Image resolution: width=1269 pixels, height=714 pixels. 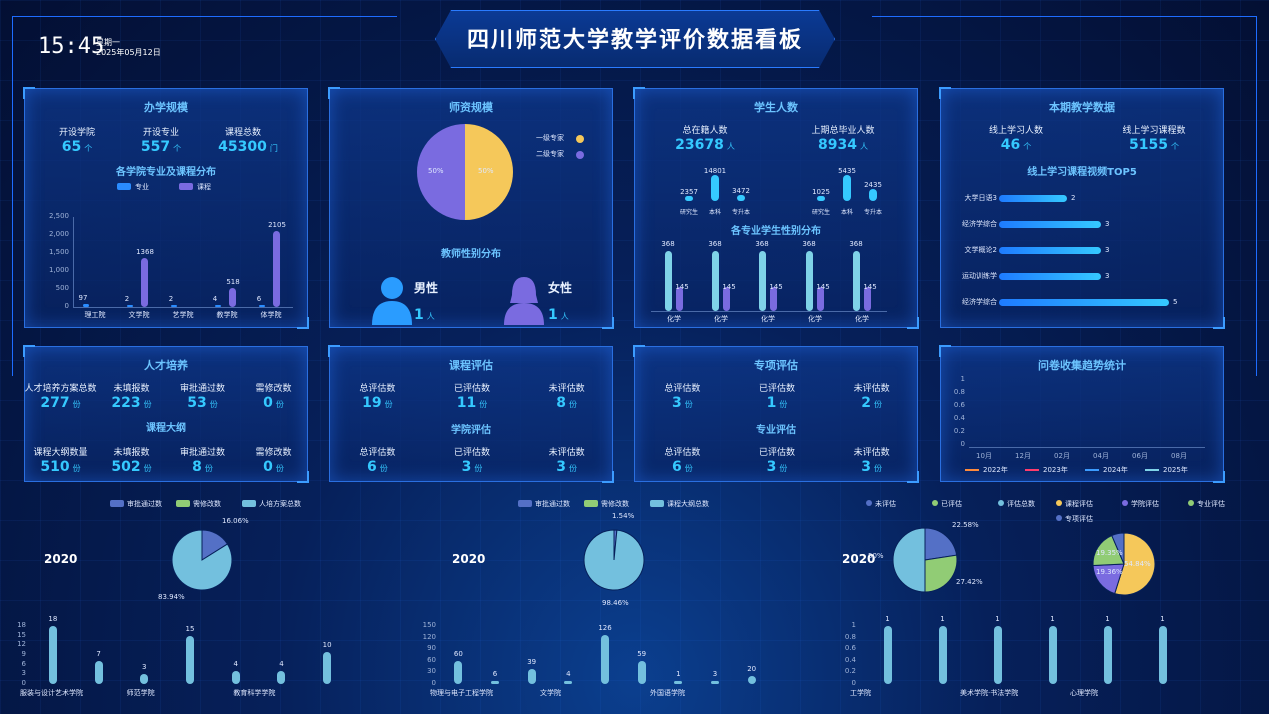 I want to click on legend-label: 需修改数, so click(x=615, y=504).